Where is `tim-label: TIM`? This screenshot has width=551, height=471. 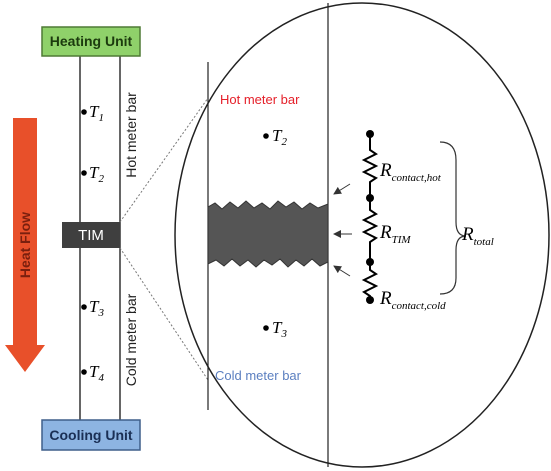
tim-label: TIM is located at coordinates (91, 235).